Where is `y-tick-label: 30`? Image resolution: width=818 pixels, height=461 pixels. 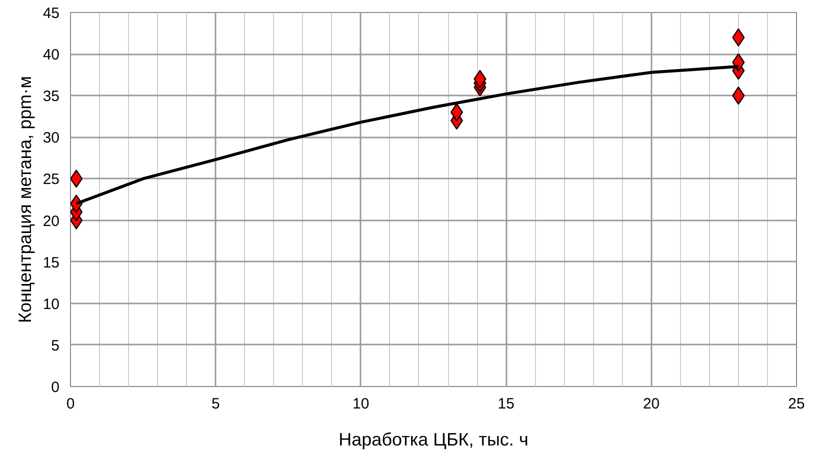 y-tick-label: 30 is located at coordinates (51, 138).